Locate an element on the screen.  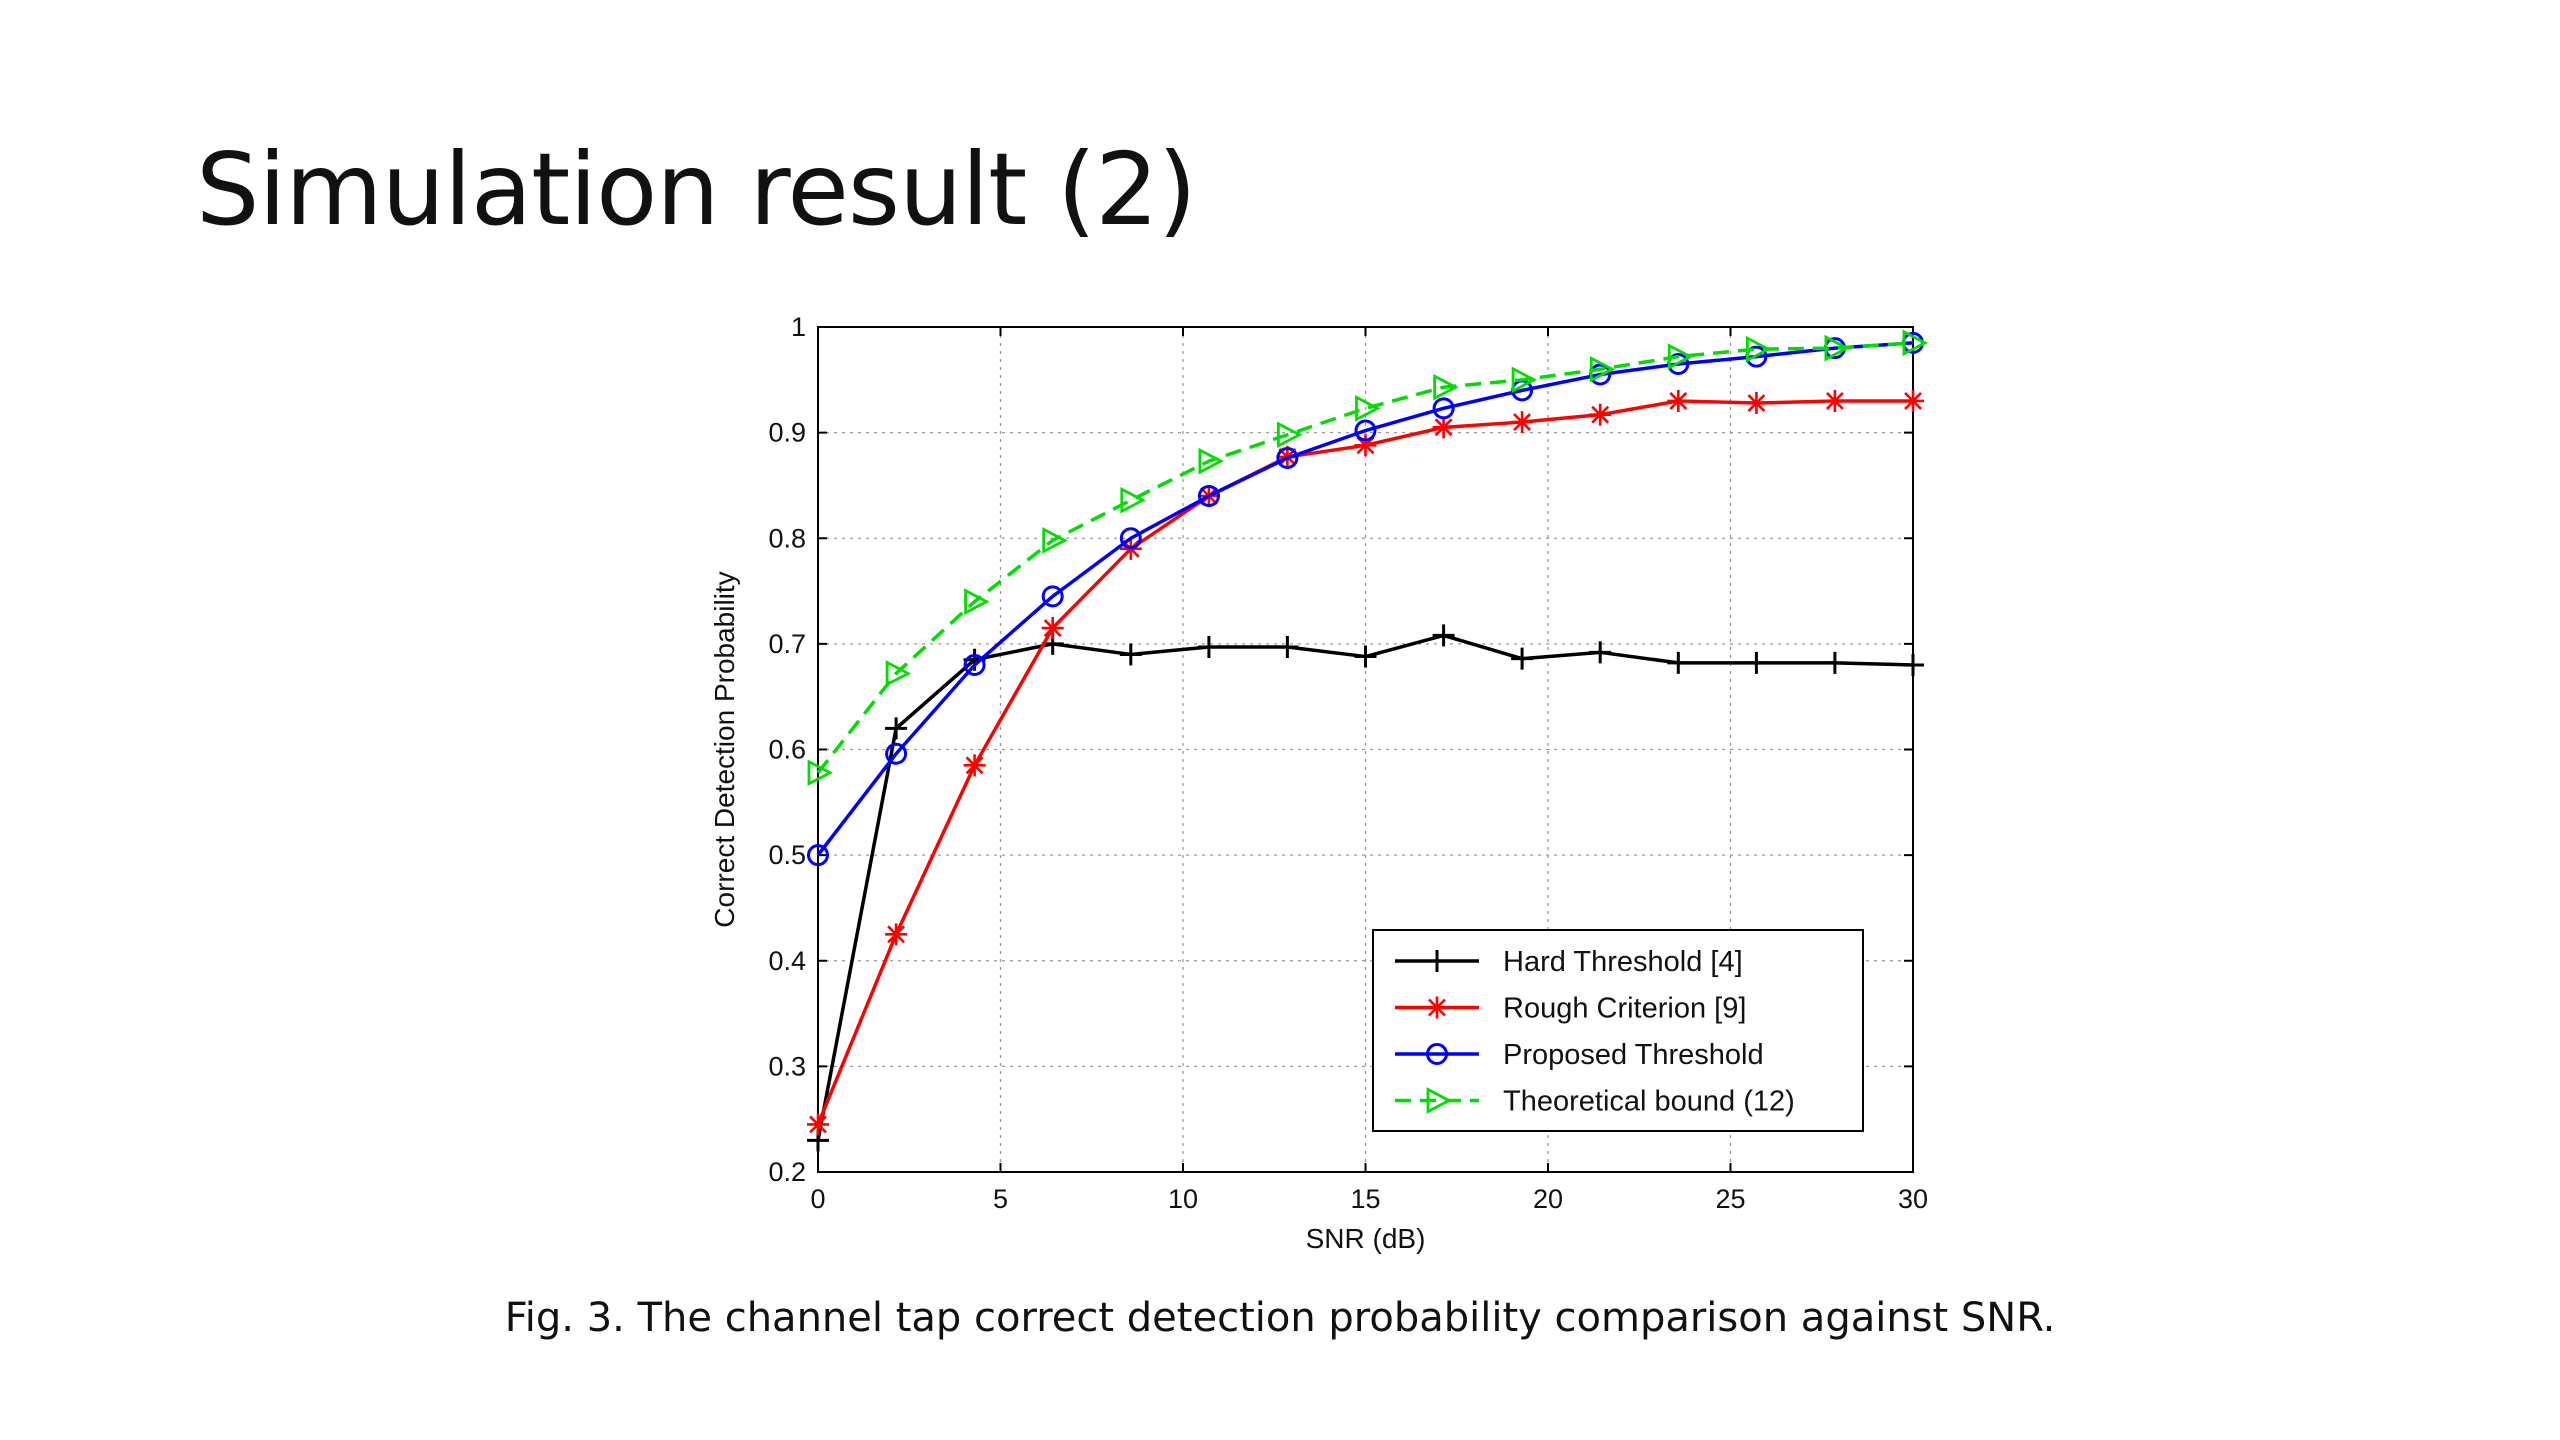
legend-label: Hard Threshold [4] is located at coordinates (1623, 962).